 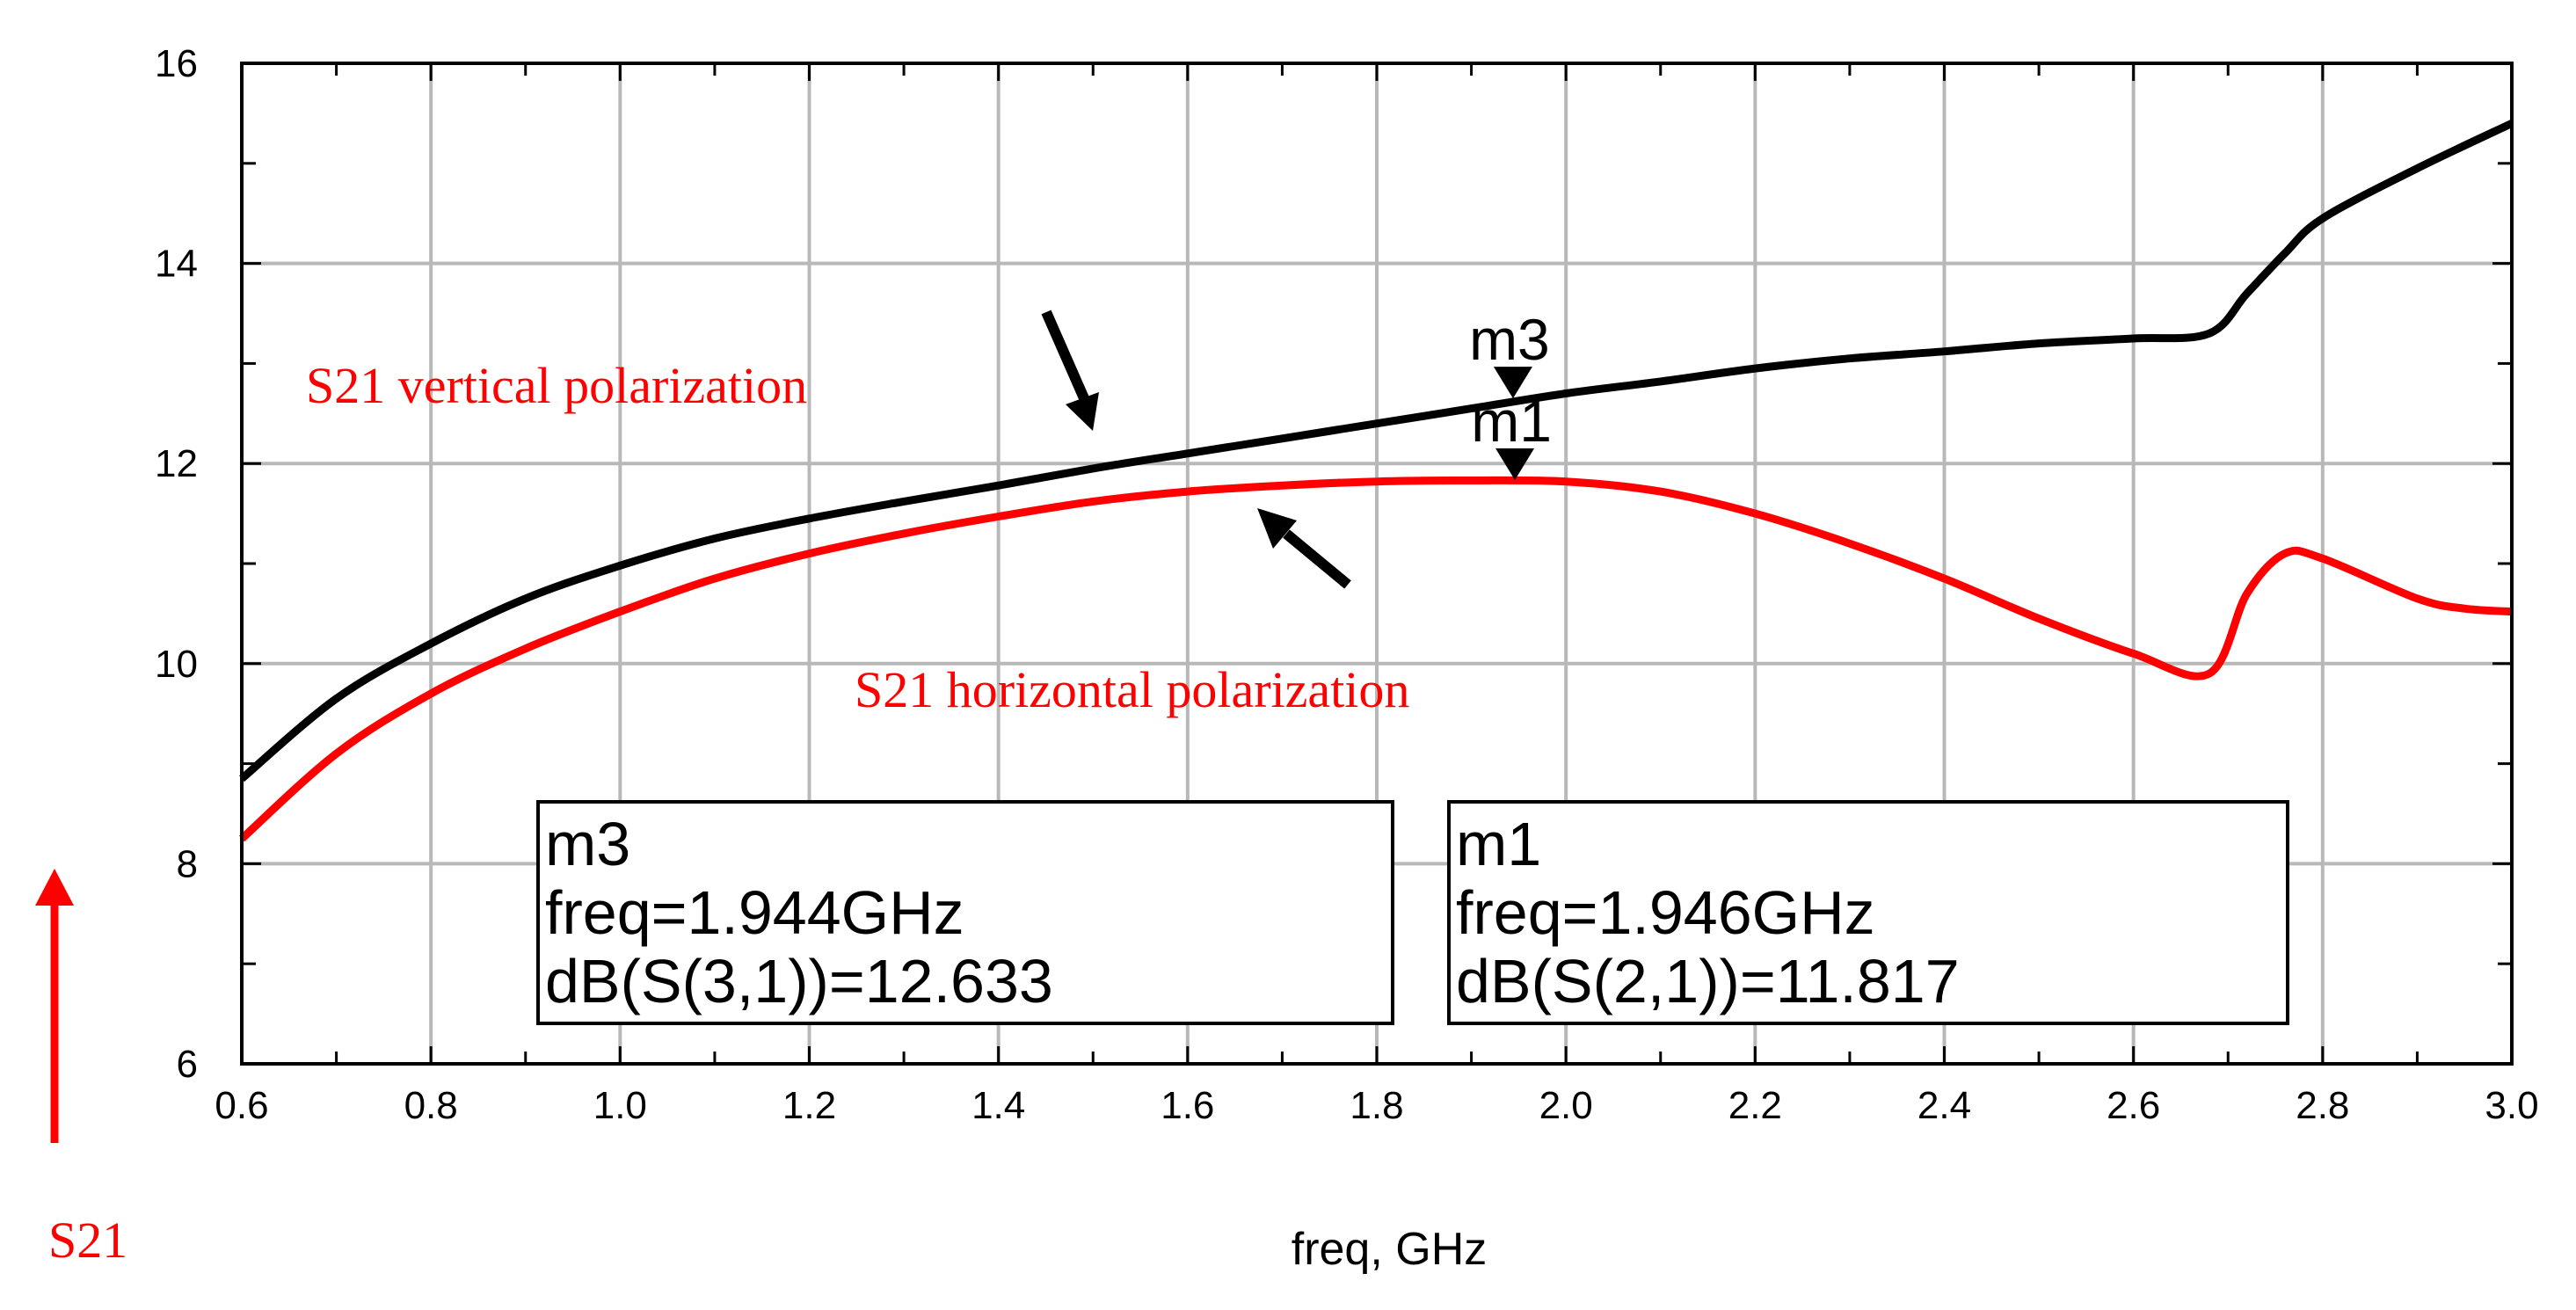 I want to click on x-tick-label: 0.6, so click(x=241, y=1105).